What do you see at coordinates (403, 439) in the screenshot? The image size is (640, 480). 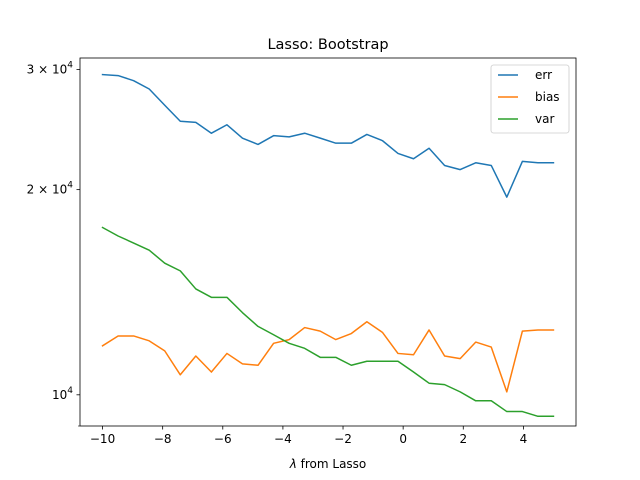 I see `x-tick-label: 0` at bounding box center [403, 439].